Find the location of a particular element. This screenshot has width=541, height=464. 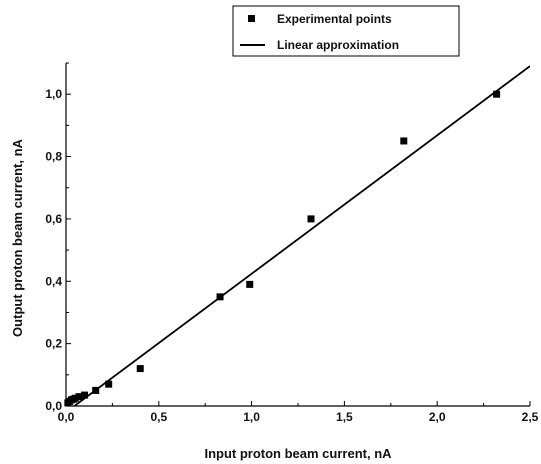

y-tick-label: 0,6 is located at coordinates (53, 219).